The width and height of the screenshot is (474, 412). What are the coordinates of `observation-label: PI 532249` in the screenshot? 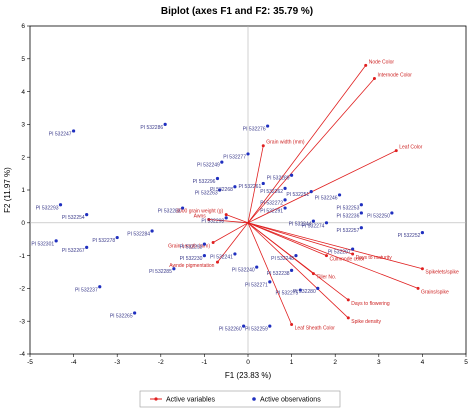 It's located at (208, 166).